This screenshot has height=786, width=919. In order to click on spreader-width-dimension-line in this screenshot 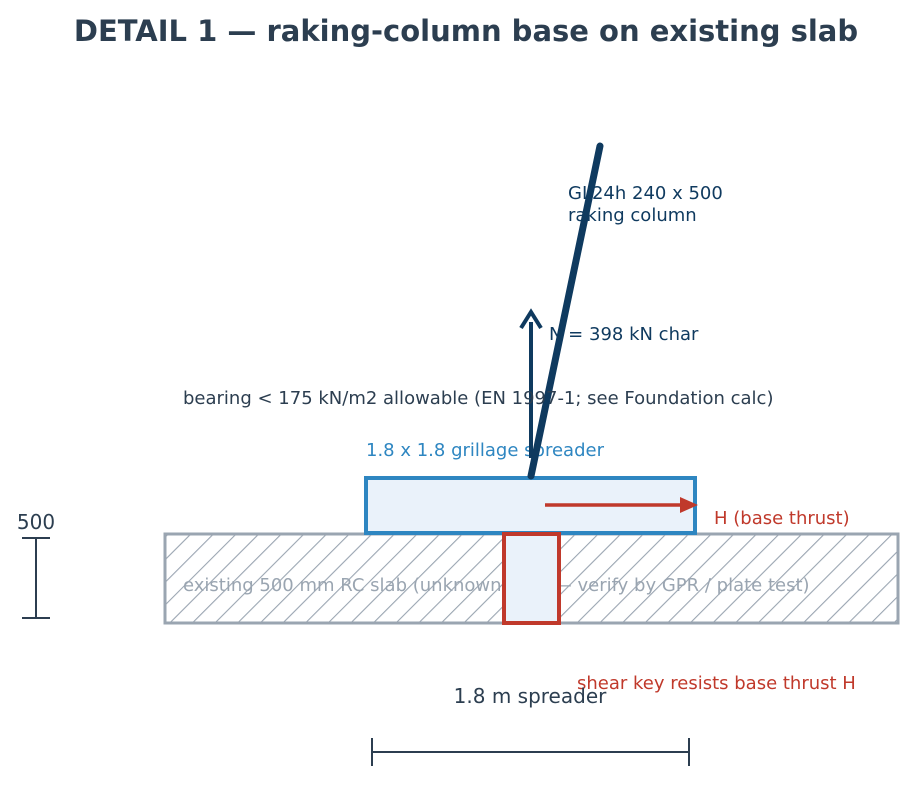, I will do `click(530, 752)`.